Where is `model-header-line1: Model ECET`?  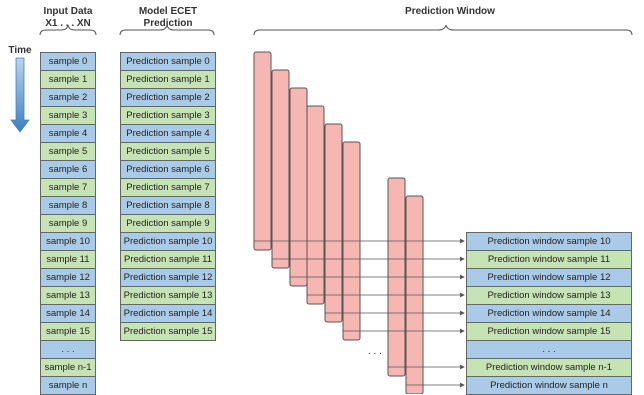 model-header-line1: Model ECET is located at coordinates (168, 11).